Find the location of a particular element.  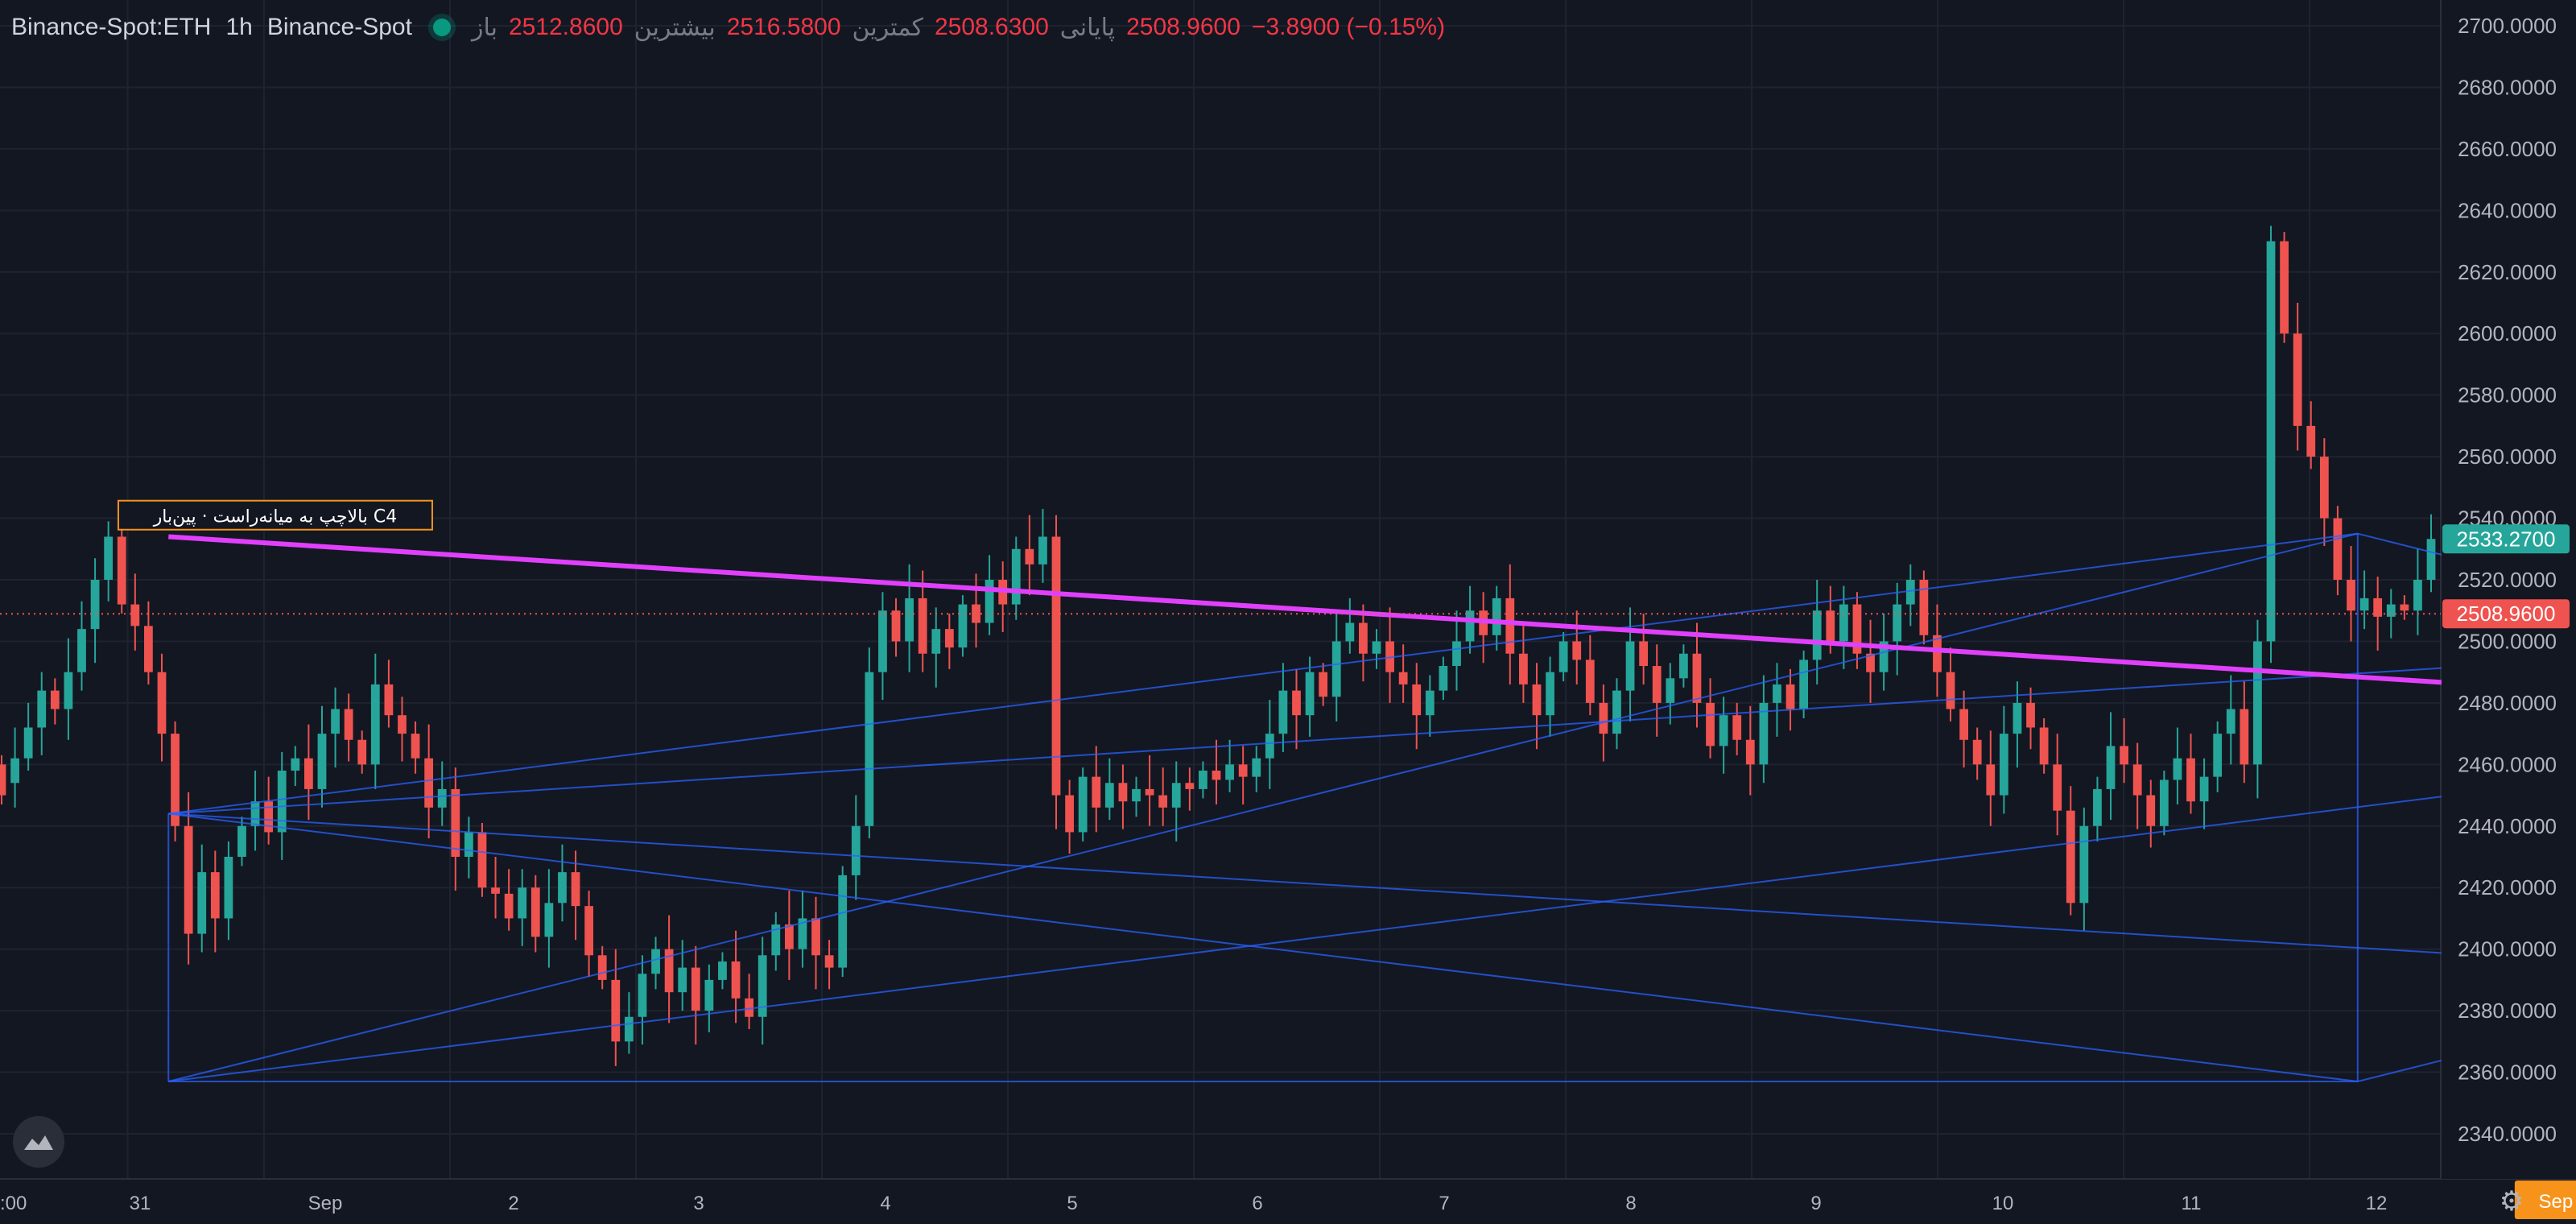

legend-symbol: Binance-Spot:ETH is located at coordinates (111, 27).